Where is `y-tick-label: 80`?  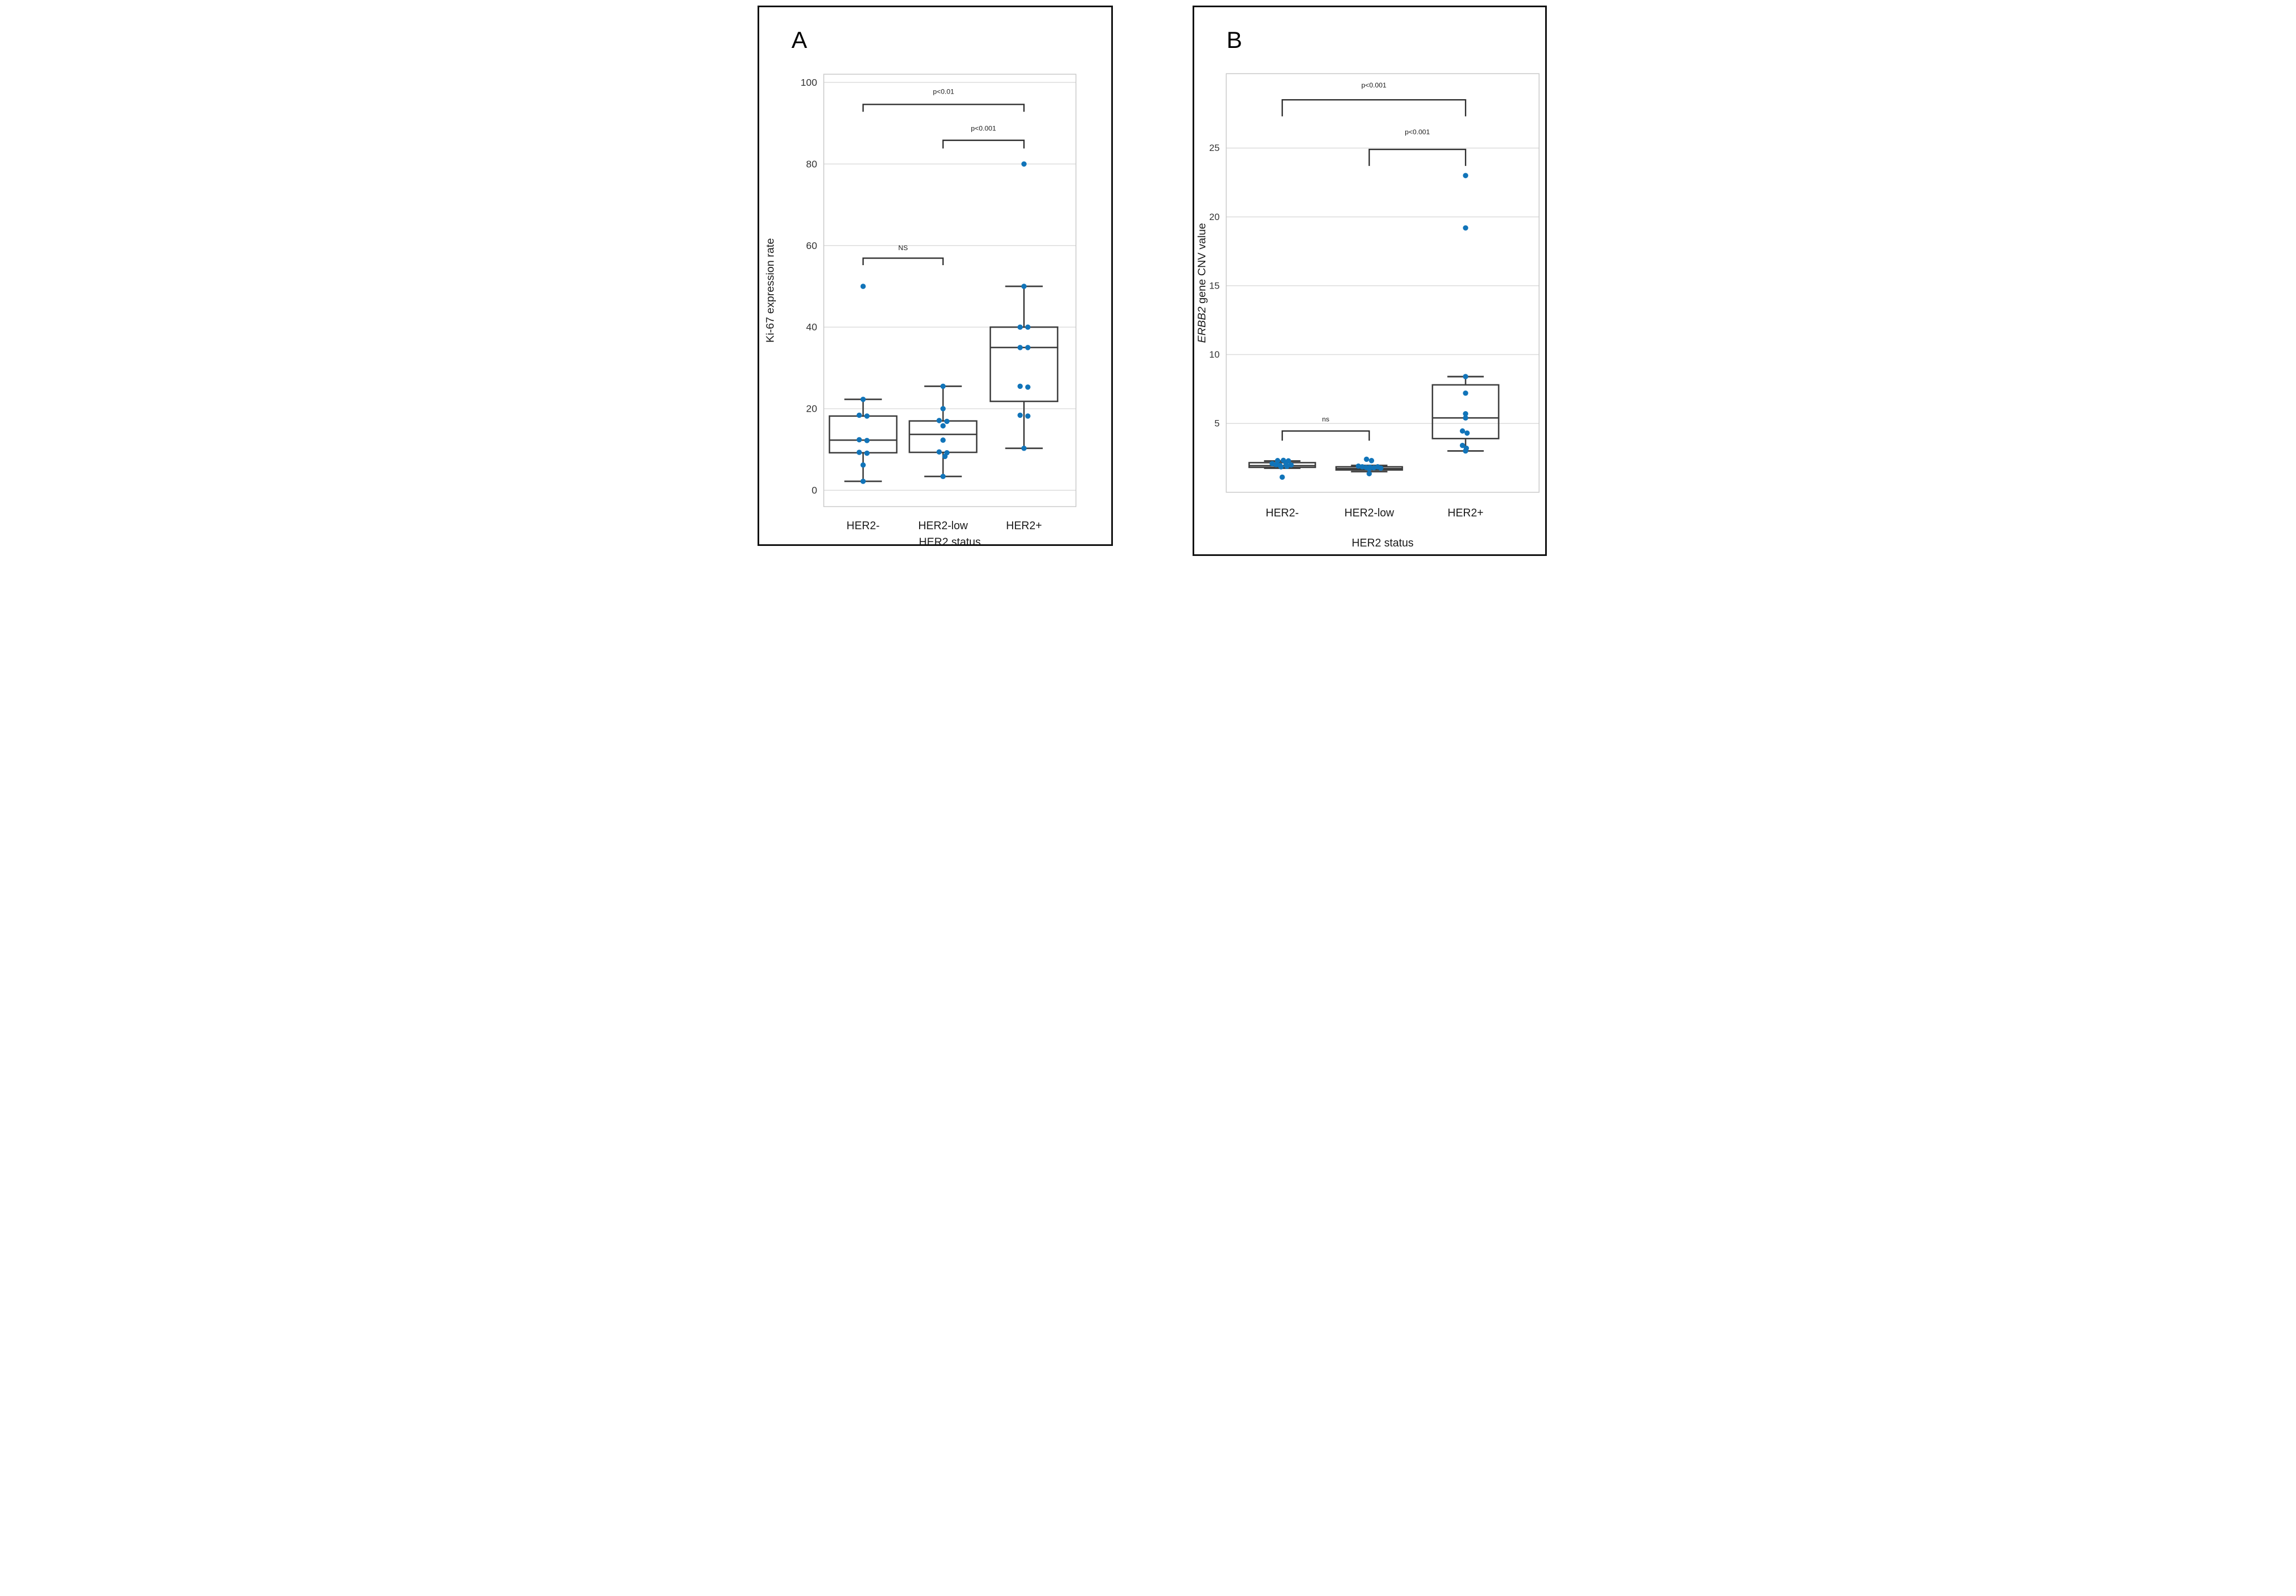 y-tick-label: 80 is located at coordinates (811, 163).